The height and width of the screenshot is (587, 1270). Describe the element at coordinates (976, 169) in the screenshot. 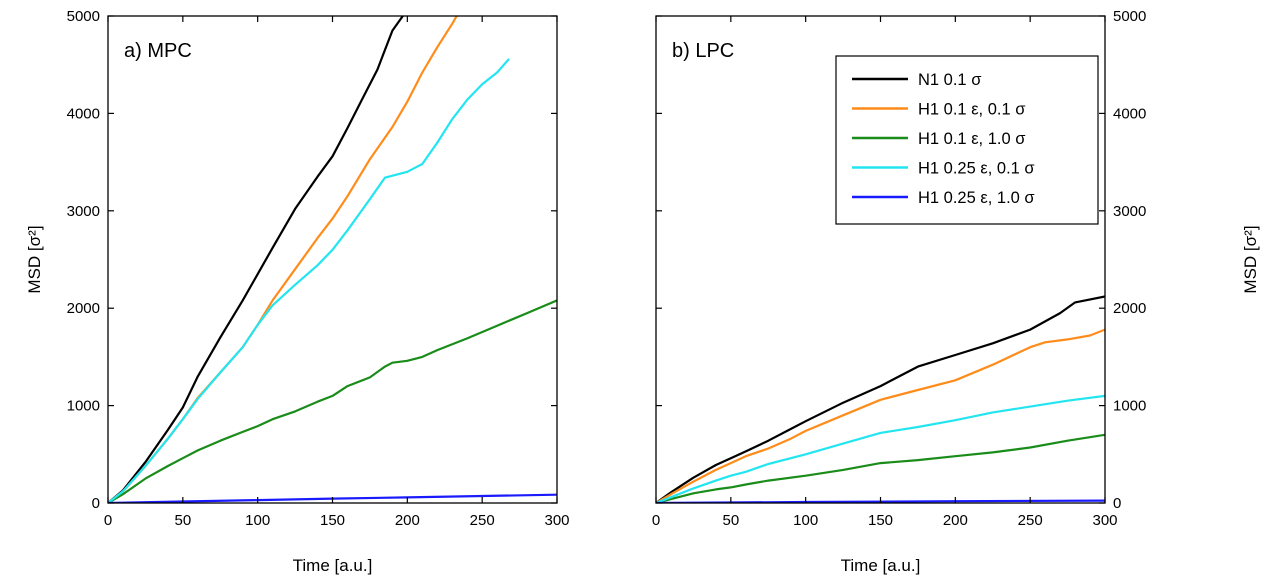

I see `legend-entry: H1 0.25 ε, 0.1 σ` at that location.